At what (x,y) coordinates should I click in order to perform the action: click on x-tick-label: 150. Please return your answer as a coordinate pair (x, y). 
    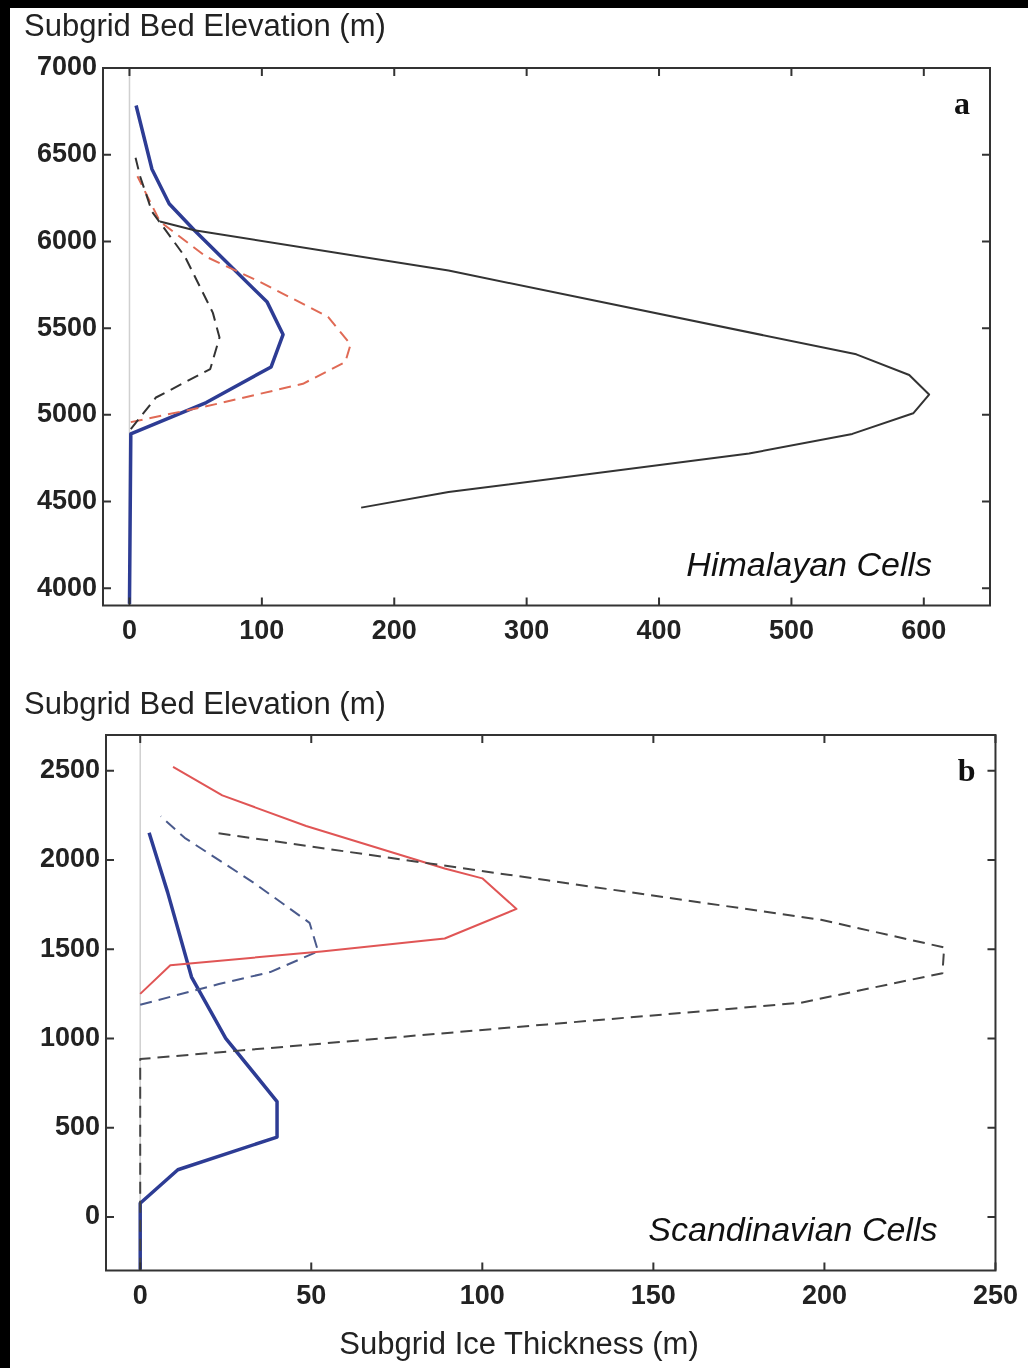
    Looking at the image, I should click on (653, 1295).